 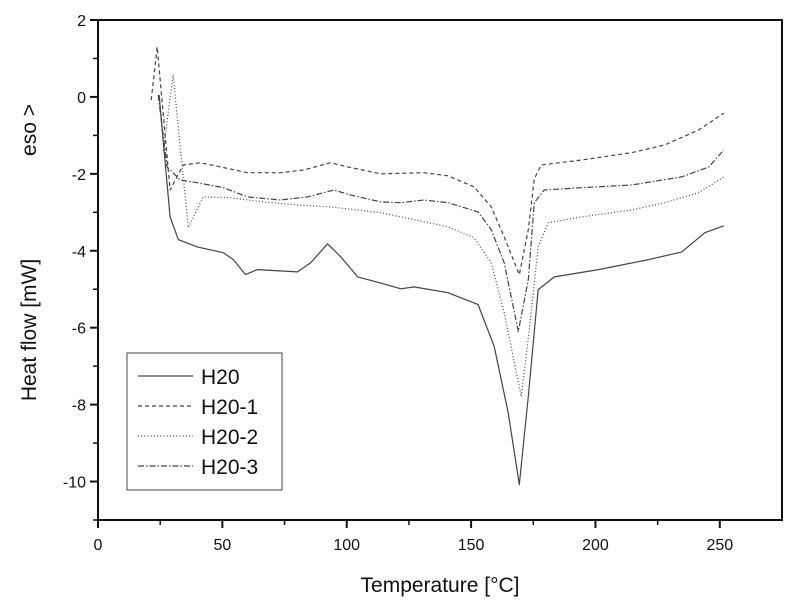 I want to click on y-tick-label: -6, so click(x=79, y=329).